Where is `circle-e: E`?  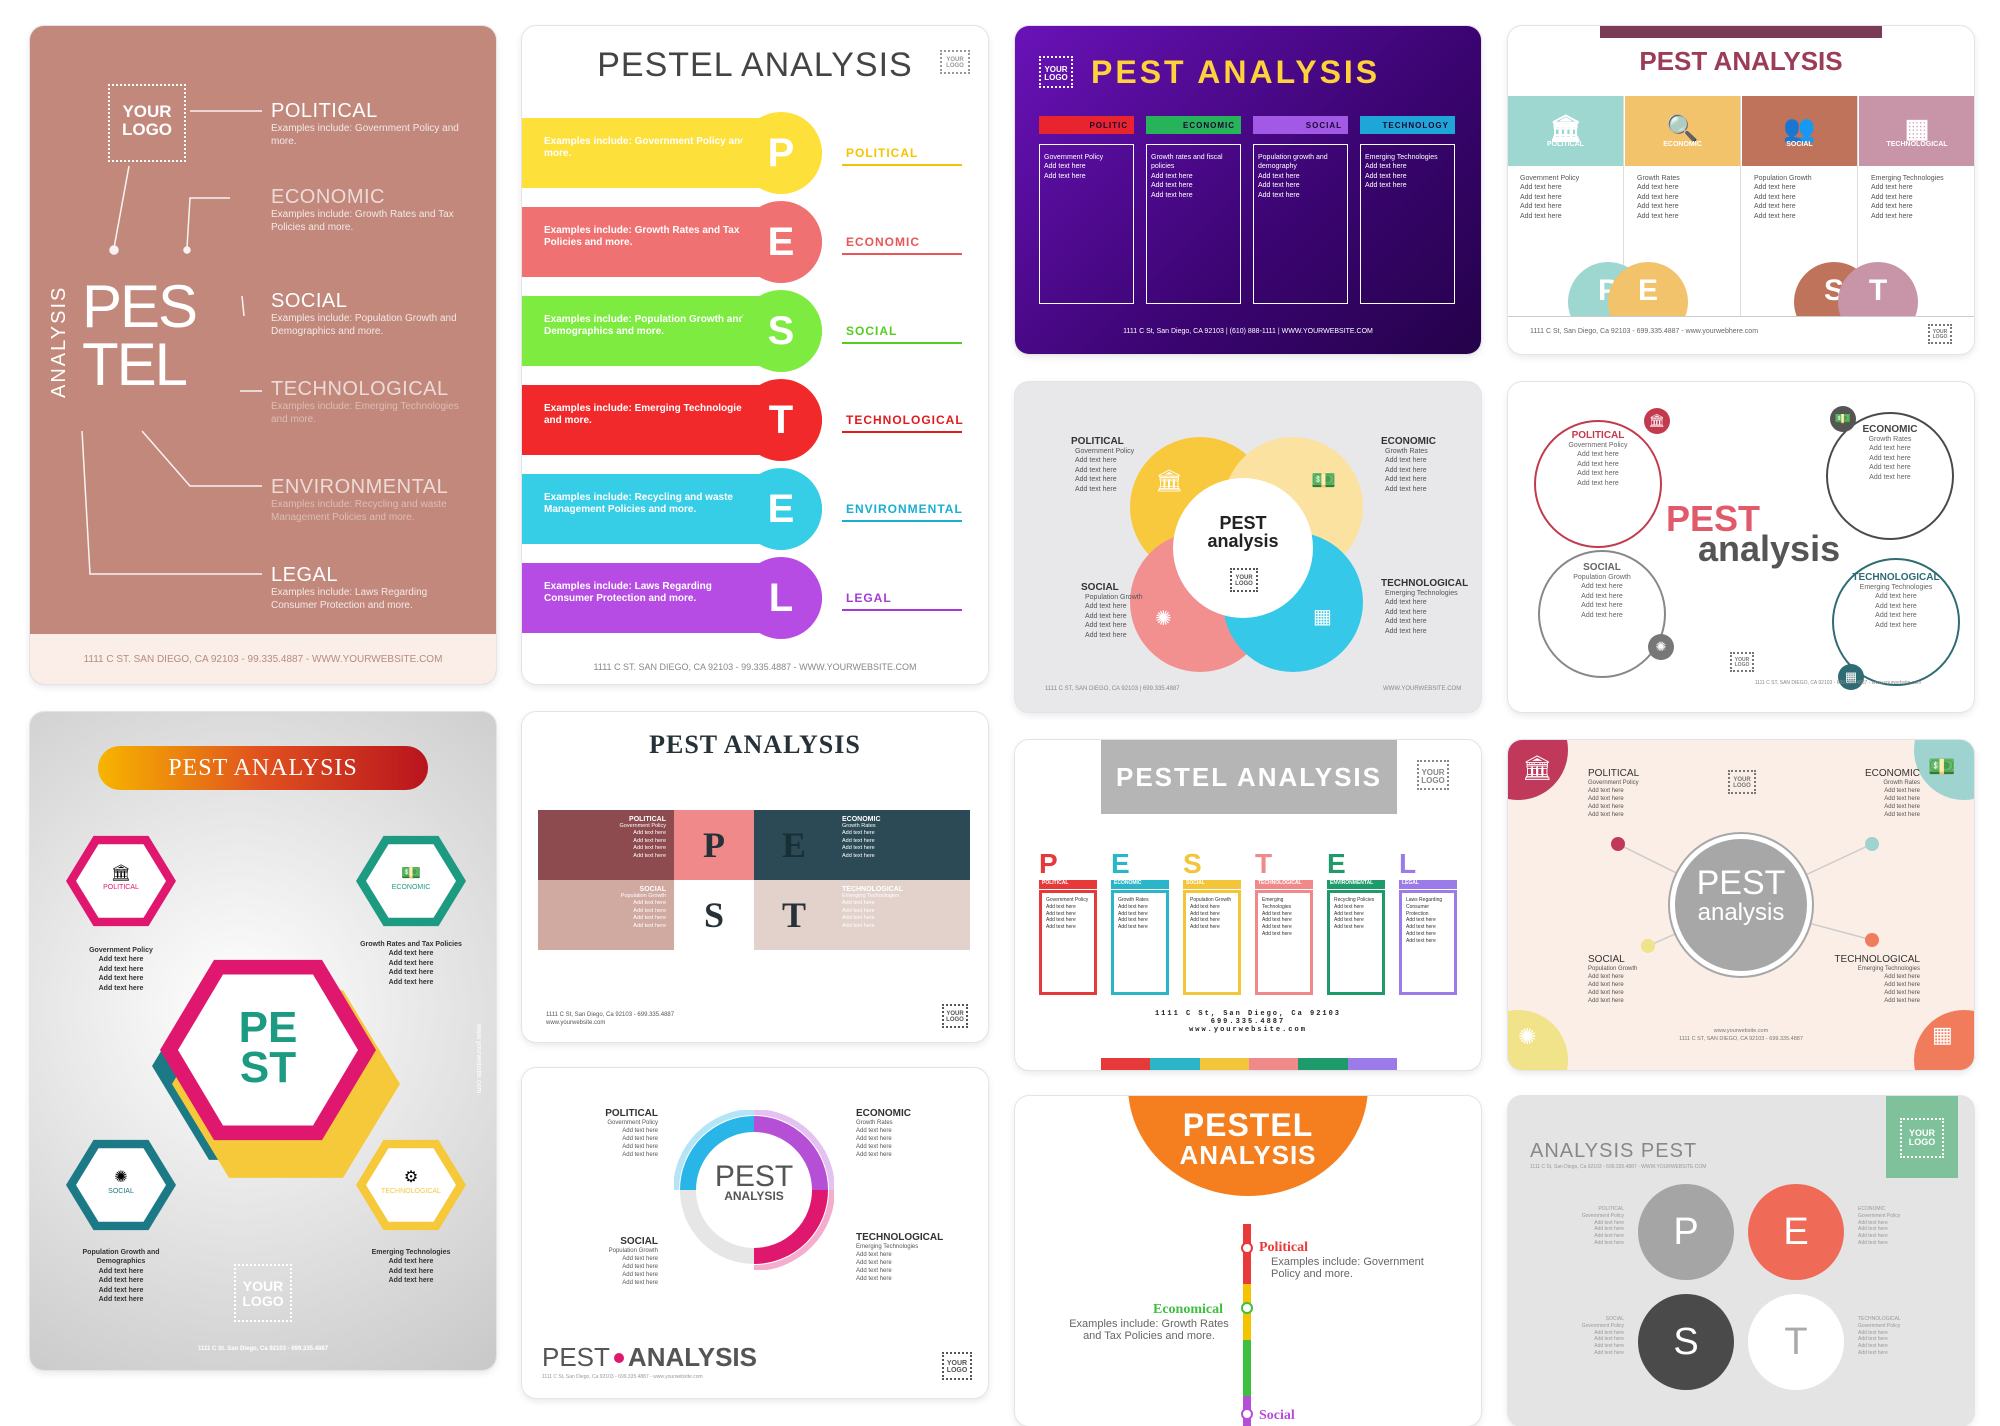
circle-e: E is located at coordinates (1796, 1232).